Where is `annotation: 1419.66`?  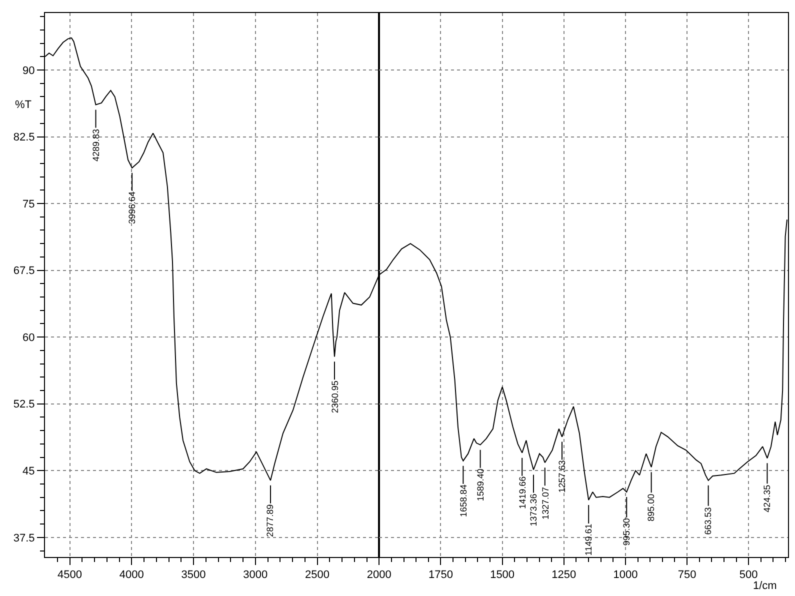
annotation: 1419.66 is located at coordinates (522, 492).